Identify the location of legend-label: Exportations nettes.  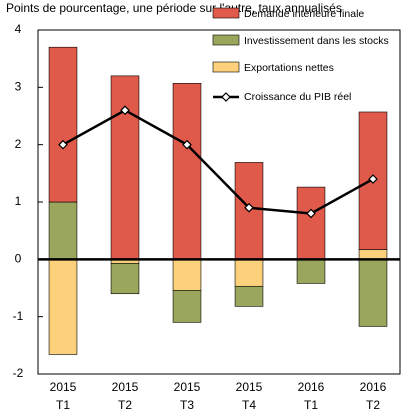
(289, 68).